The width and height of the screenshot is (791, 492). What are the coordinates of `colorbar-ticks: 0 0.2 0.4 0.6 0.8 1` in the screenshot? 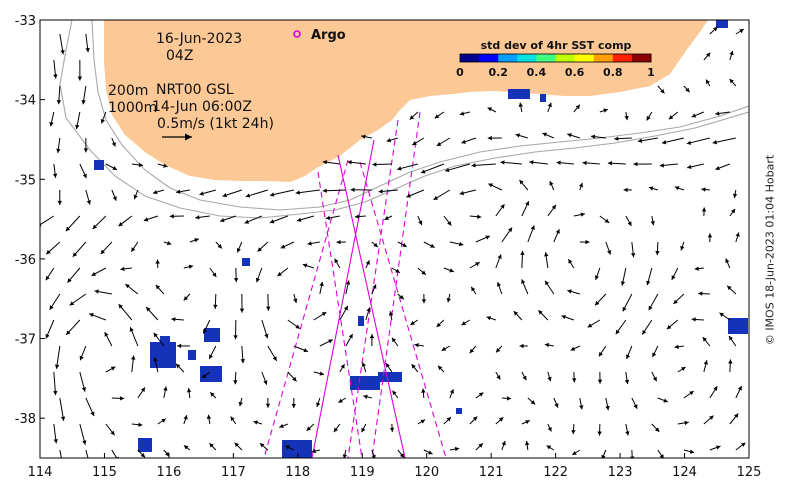 It's located at (555, 72).